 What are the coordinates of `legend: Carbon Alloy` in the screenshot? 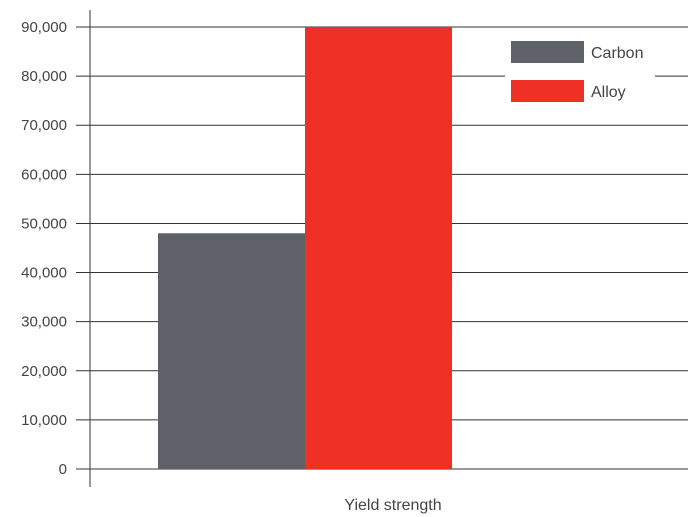 It's located at (580, 71).